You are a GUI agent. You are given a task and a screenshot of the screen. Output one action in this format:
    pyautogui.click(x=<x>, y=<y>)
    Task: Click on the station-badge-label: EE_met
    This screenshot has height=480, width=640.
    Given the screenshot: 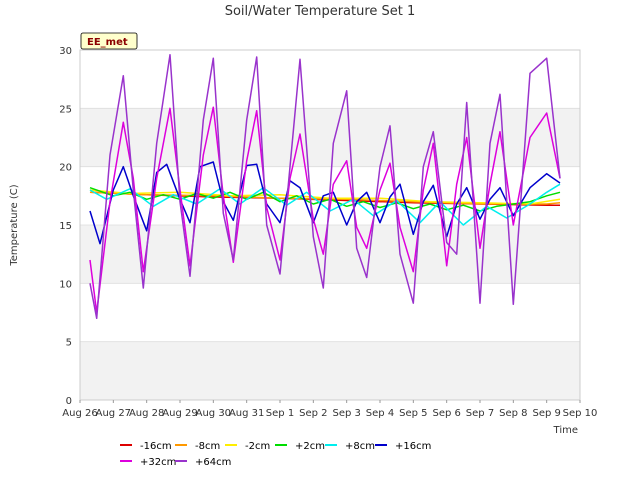 What is the action you would take?
    pyautogui.click(x=107, y=42)
    